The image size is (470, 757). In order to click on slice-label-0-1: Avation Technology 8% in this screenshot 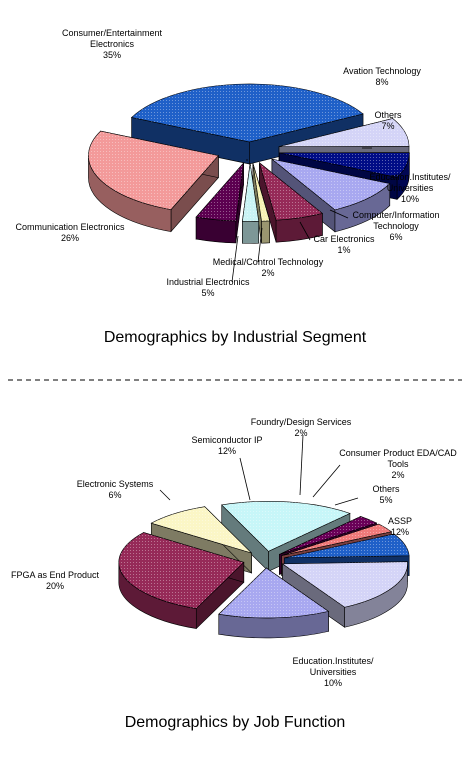, I will do `click(382, 76)`.